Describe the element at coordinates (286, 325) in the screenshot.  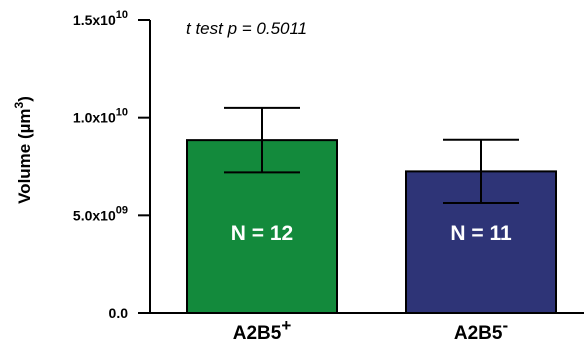
I see `x-category-label-0-sup: +` at that location.